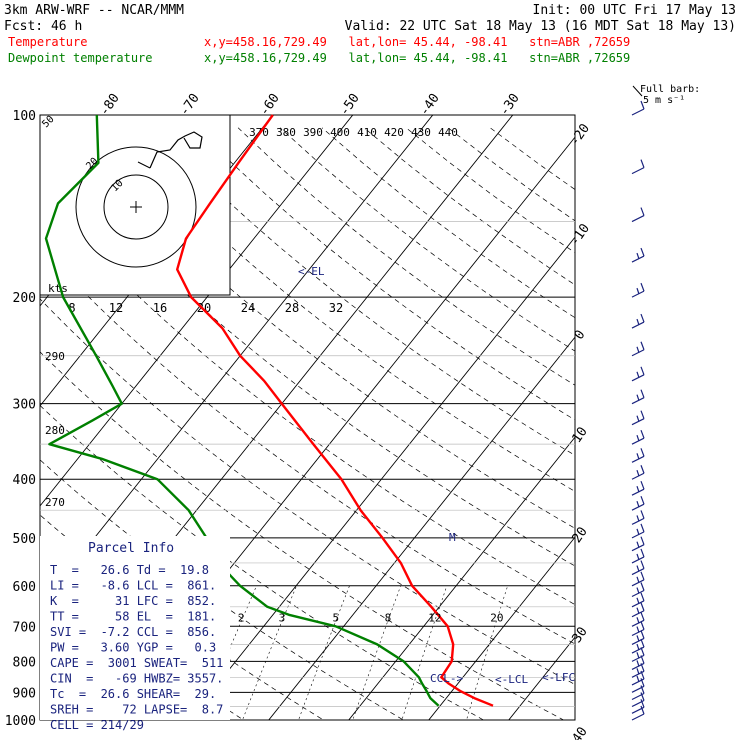  What do you see at coordinates (20, 419) in the screenshot?
I see `pressure-axis-labels: 100 200 300 400 500 600 700 800 900 1000` at bounding box center [20, 419].